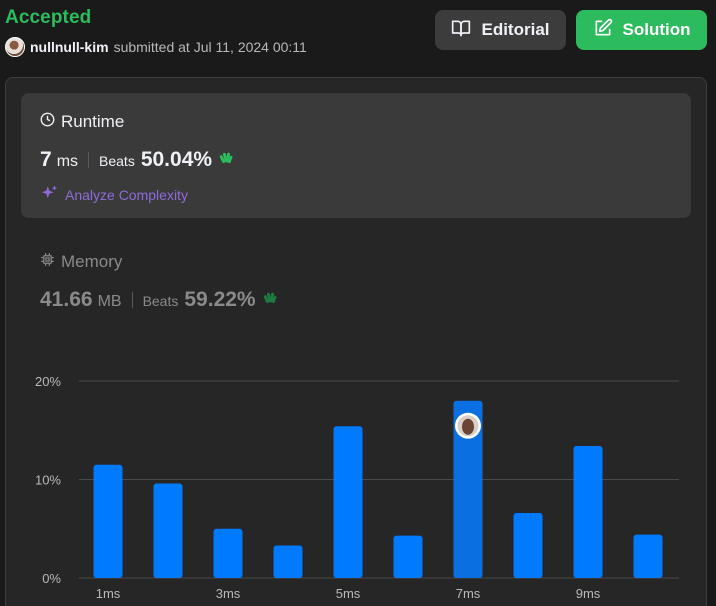 The width and height of the screenshot is (716, 606). Describe the element at coordinates (468, 425) in the screenshot. I see `user-position-avatar` at that location.